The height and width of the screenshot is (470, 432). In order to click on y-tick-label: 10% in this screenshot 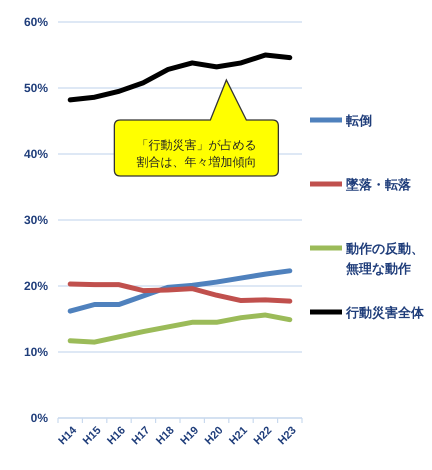, I will do `click(36, 352)`.